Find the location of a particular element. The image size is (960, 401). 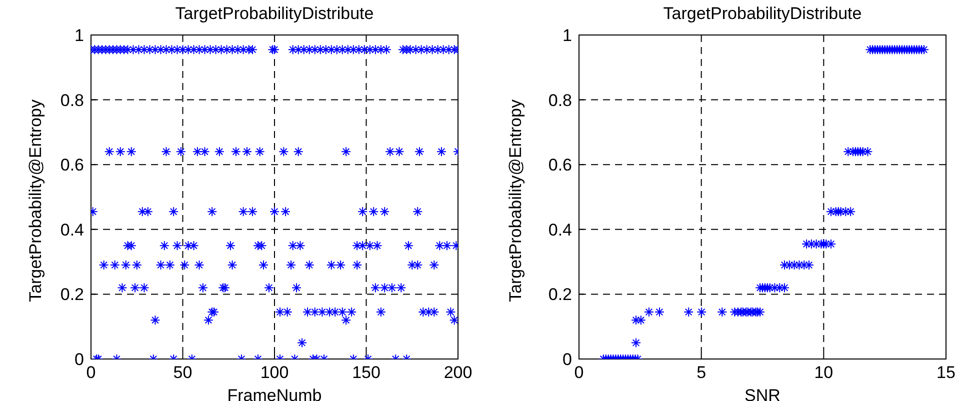

x-tick-label: 10 is located at coordinates (824, 372).